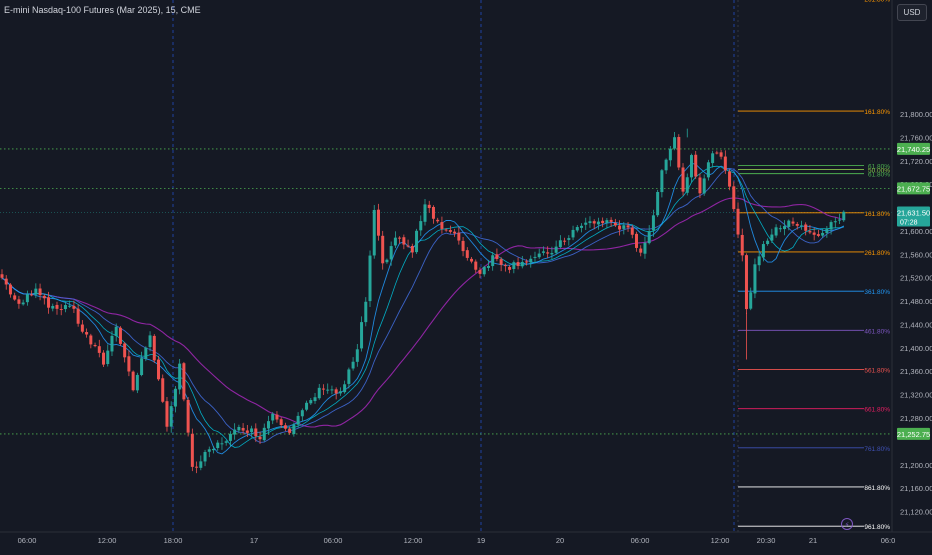 The image size is (932, 555). Describe the element at coordinates (879, 166) in the screenshot. I see `fib-level-label: 61.80%` at that location.